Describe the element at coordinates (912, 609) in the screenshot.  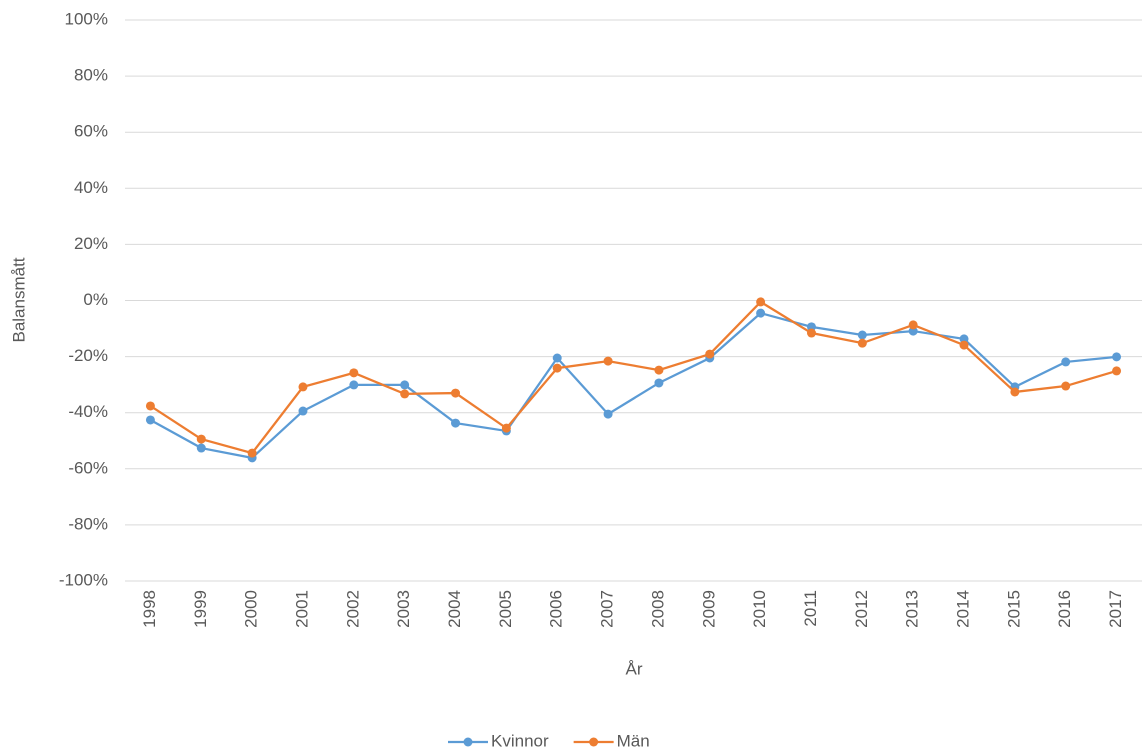
I see `x-tick-label: 2013` at that location.